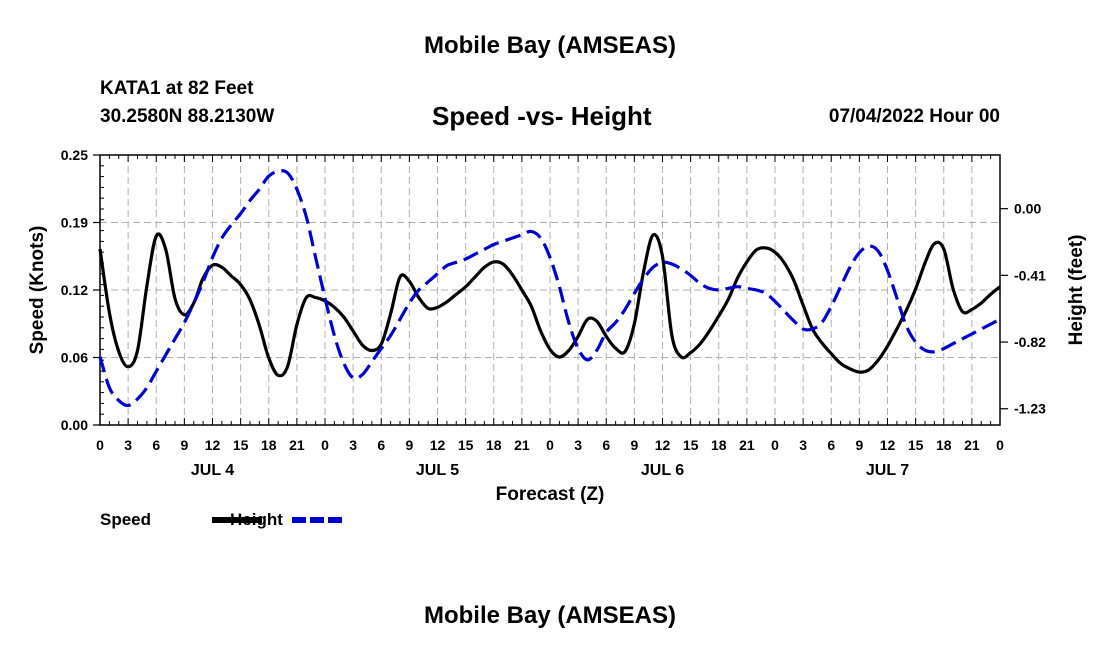  What do you see at coordinates (37, 290) in the screenshot?
I see `y-axis-title: Speed (Knots)` at bounding box center [37, 290].